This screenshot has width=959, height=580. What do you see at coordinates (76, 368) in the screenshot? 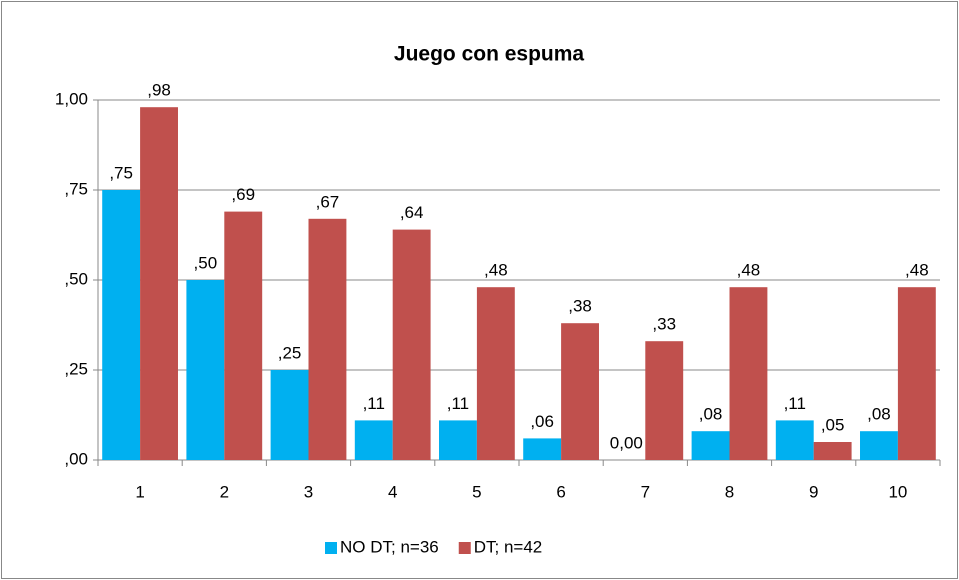
I see `y-tick-label: ,25` at bounding box center [76, 368].